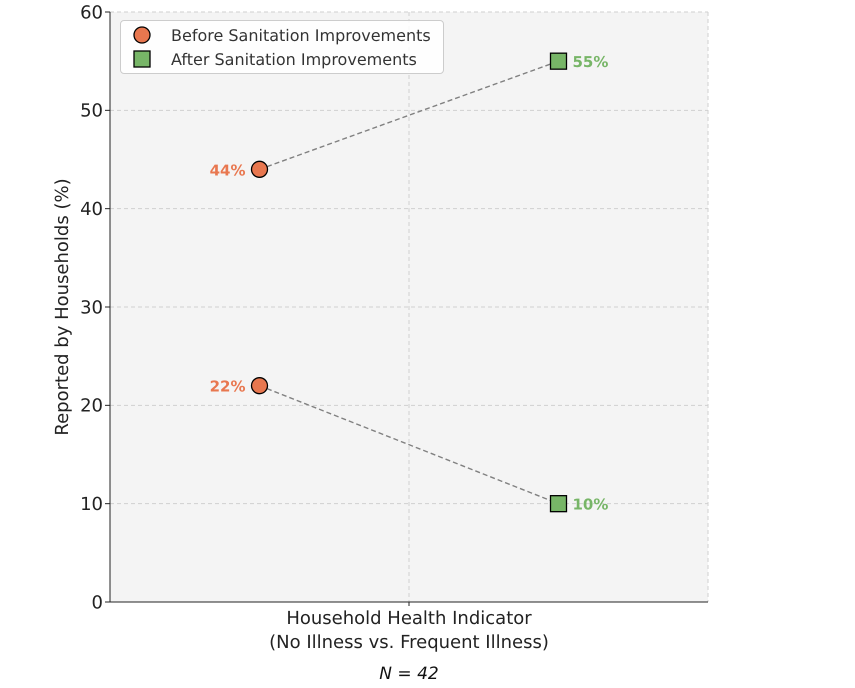  Describe the element at coordinates (228, 387) in the screenshot. I see `data-label: 22%` at that location.